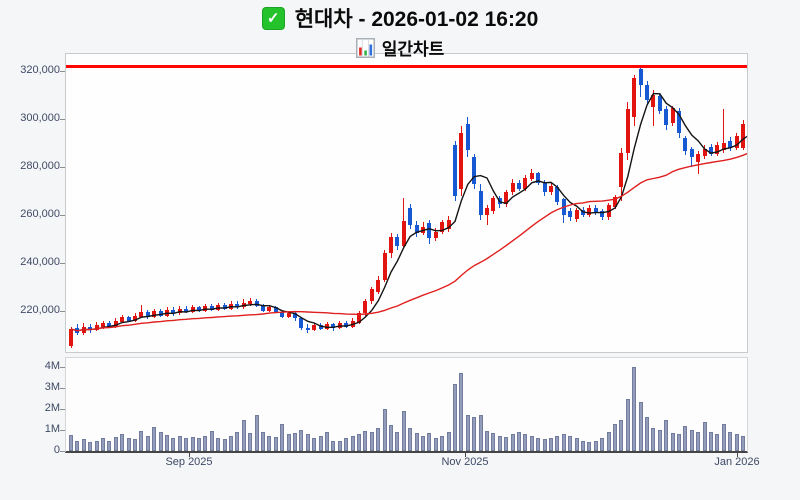 The width and height of the screenshot is (800, 500). I want to click on check-icon: ✓, so click(273, 18).